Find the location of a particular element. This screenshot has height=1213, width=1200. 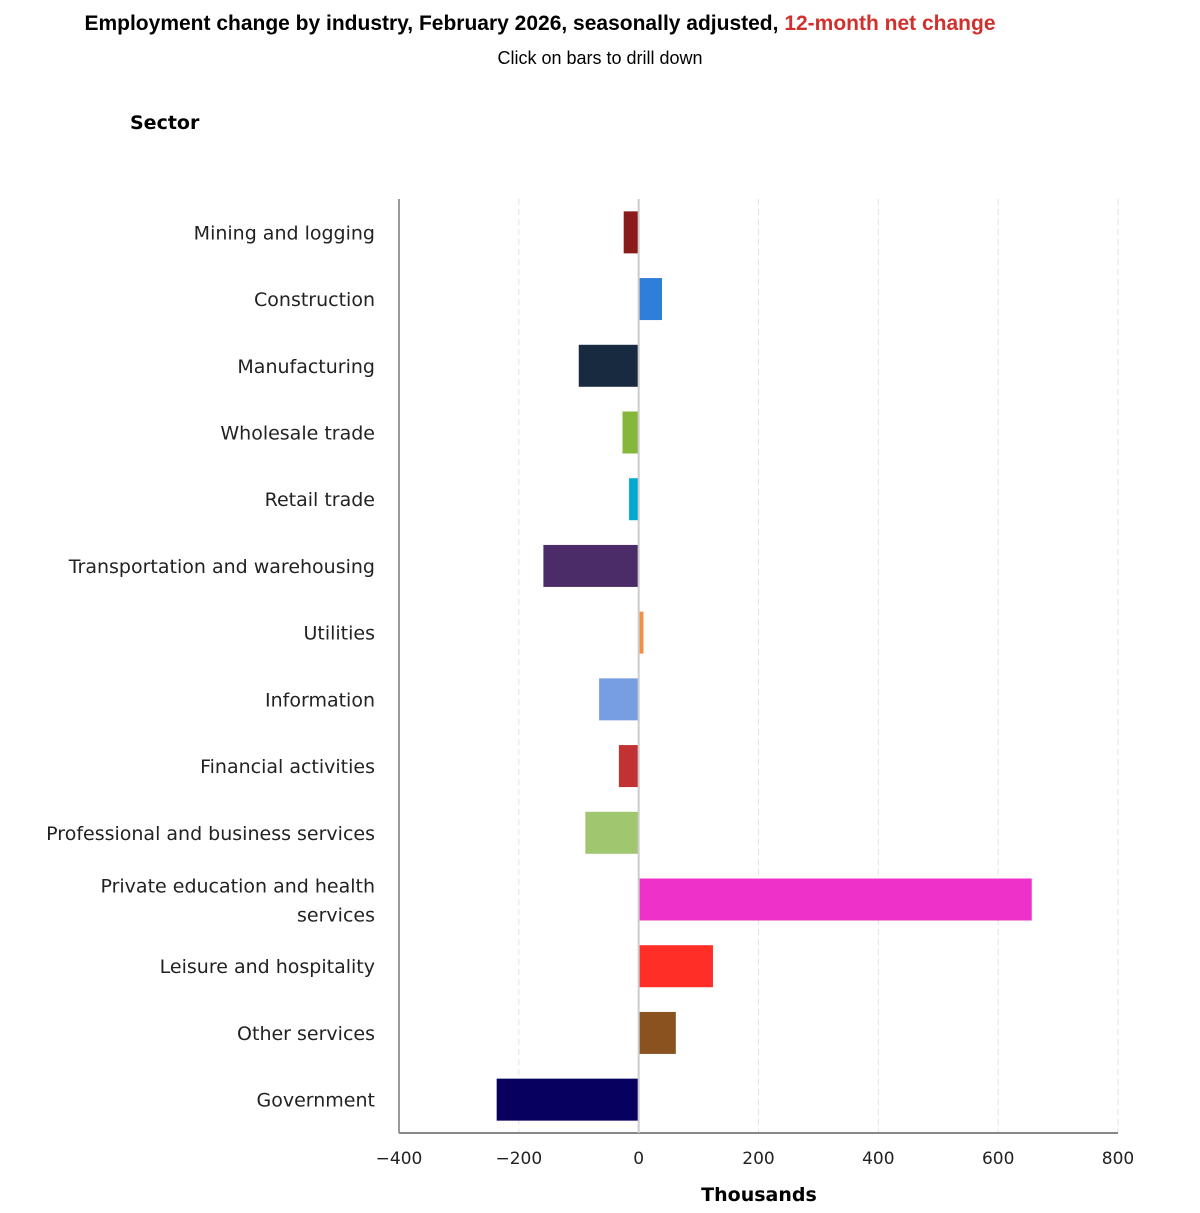

bar-government is located at coordinates (567, 1099).